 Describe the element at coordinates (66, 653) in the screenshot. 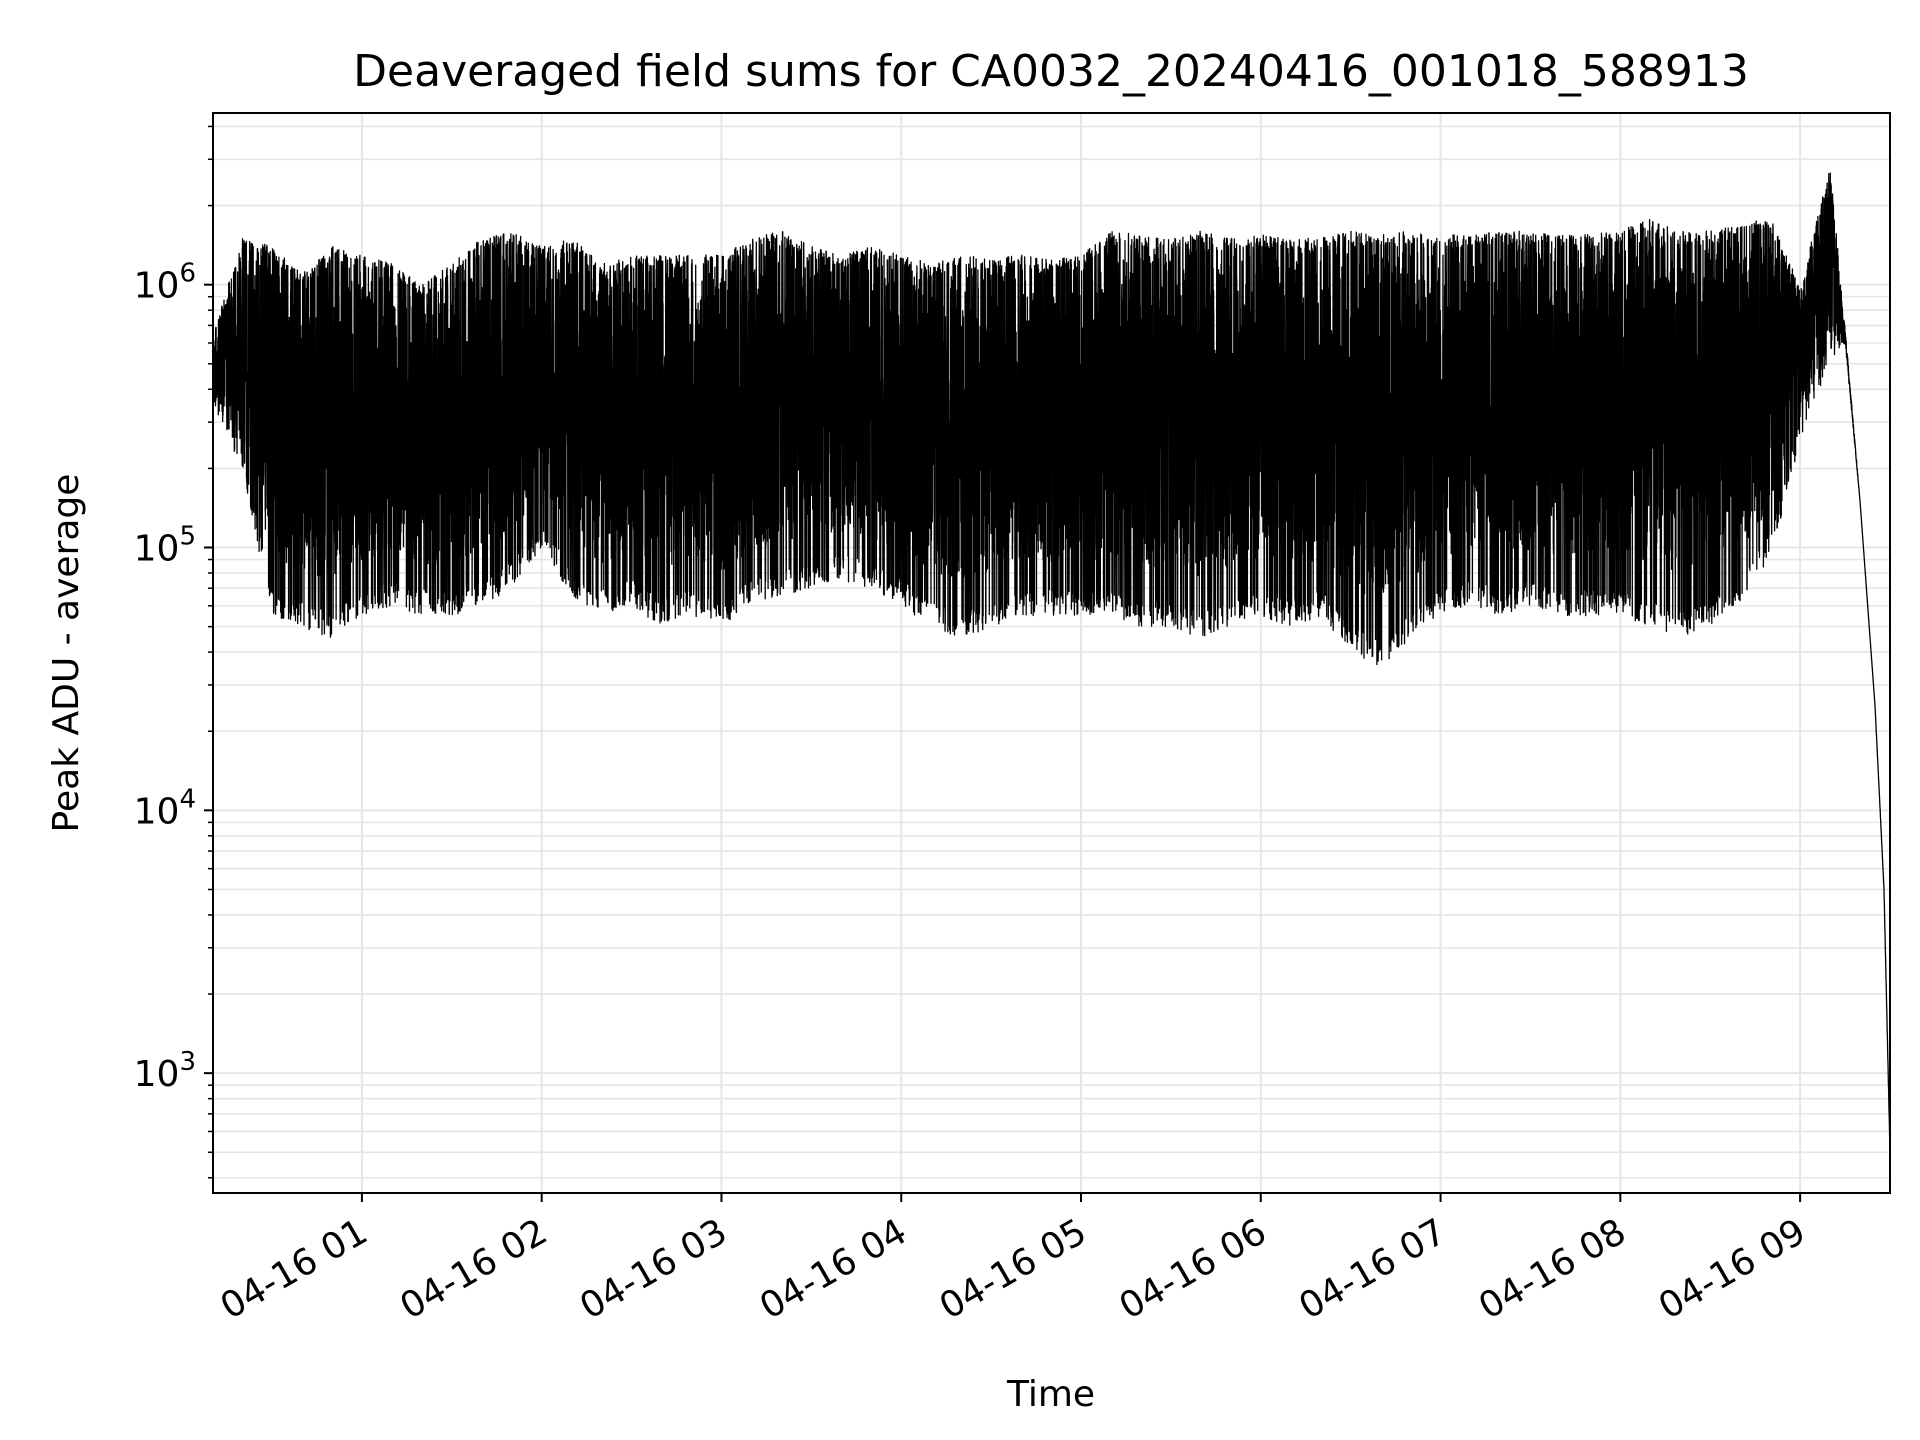

I see `y-axis-label: Peak ADU - average` at that location.